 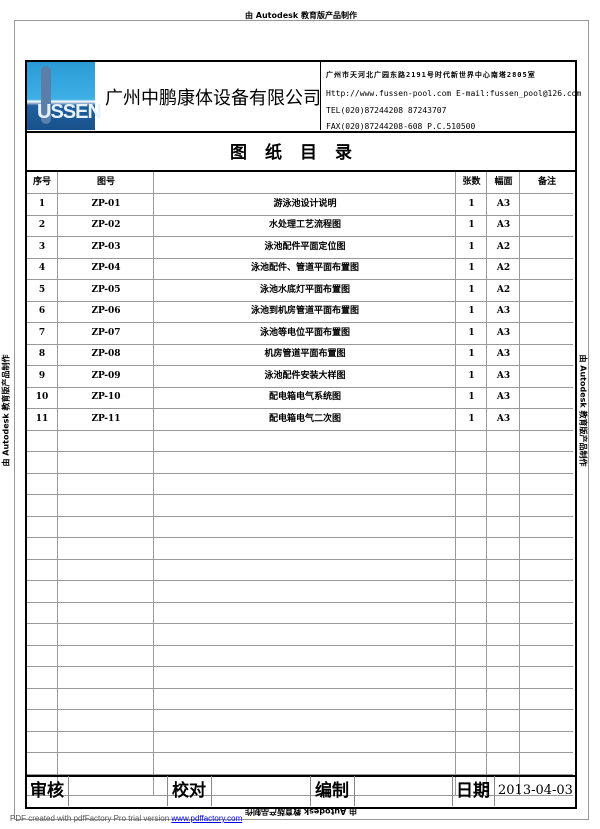 What do you see at coordinates (42, 332) in the screenshot?
I see `table-cell: 7` at bounding box center [42, 332].